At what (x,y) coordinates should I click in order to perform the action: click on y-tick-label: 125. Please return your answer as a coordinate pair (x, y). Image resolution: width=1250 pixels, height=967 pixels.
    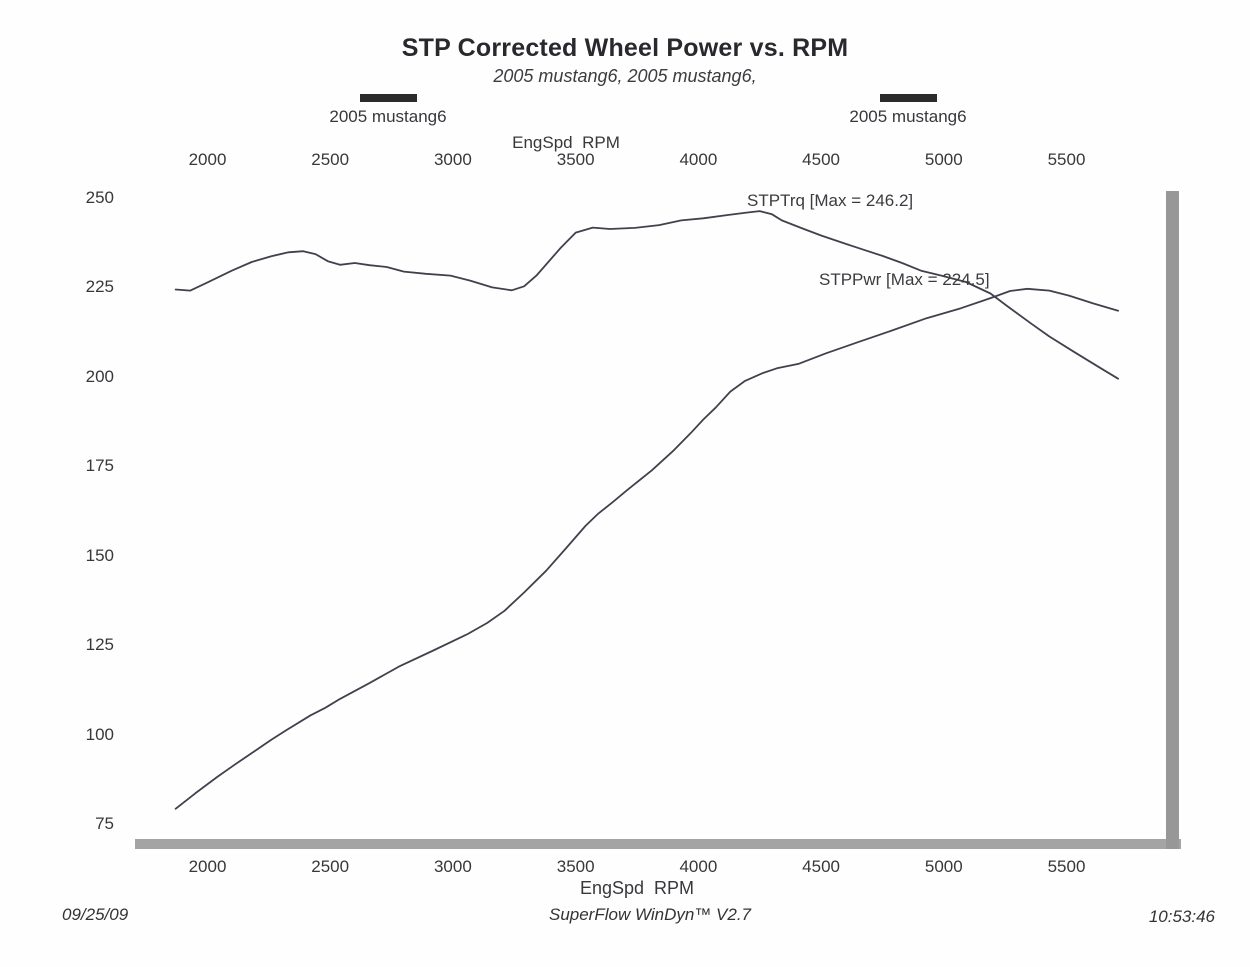
    Looking at the image, I should click on (99, 645).